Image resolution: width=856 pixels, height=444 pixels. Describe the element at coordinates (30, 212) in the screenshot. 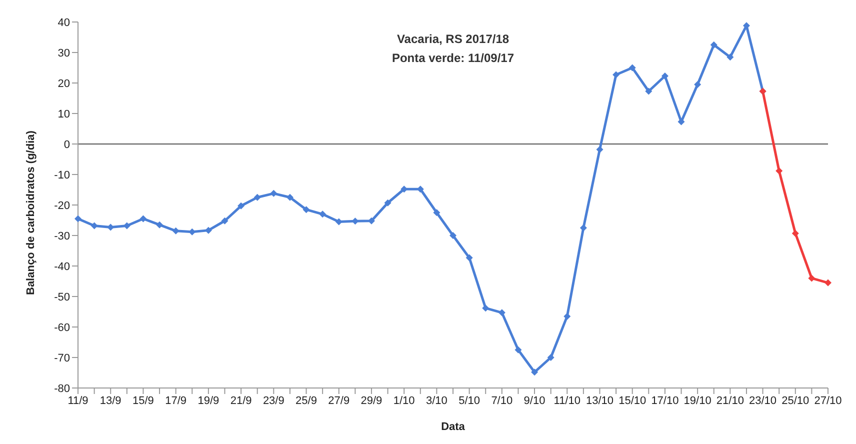

I see `y-axis-title: Balanço de carboidratos (g/dia)` at that location.